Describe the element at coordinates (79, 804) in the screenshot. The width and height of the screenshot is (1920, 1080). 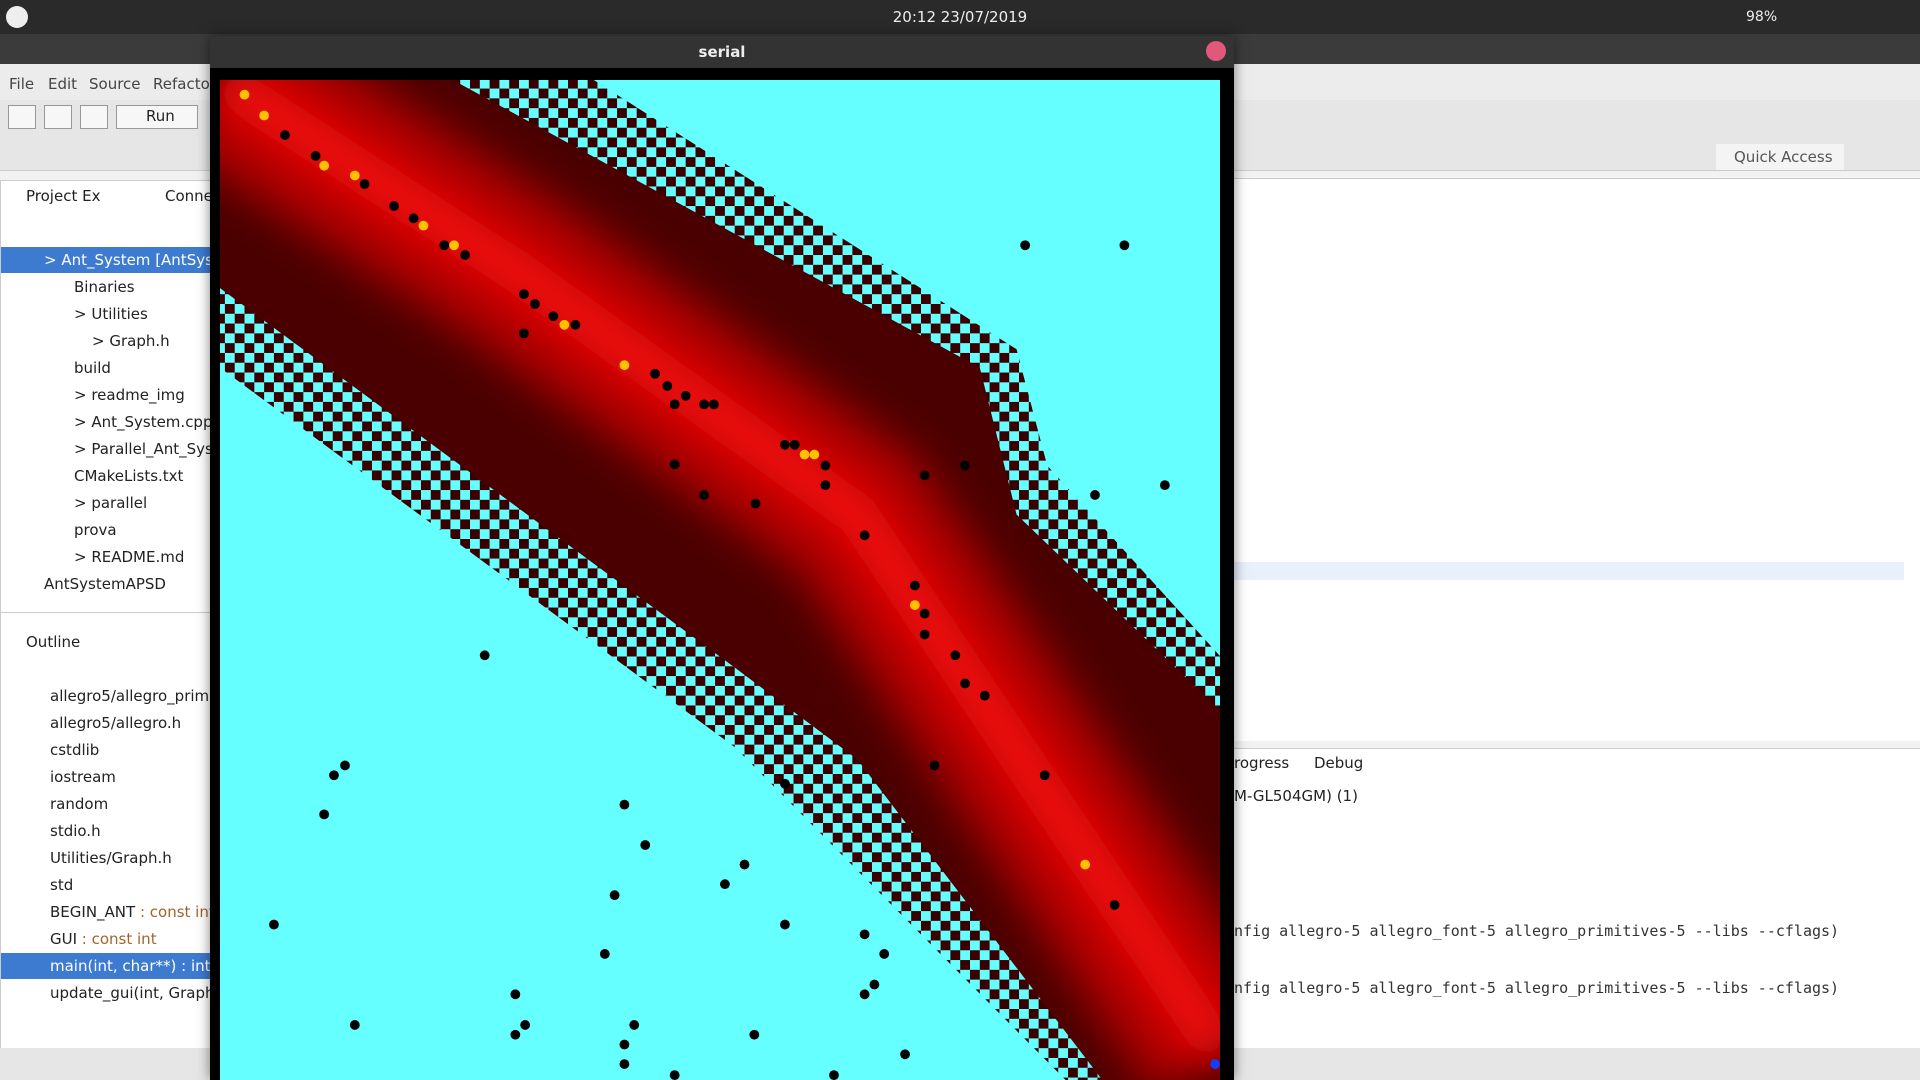
I see `outline-item: random` at that location.